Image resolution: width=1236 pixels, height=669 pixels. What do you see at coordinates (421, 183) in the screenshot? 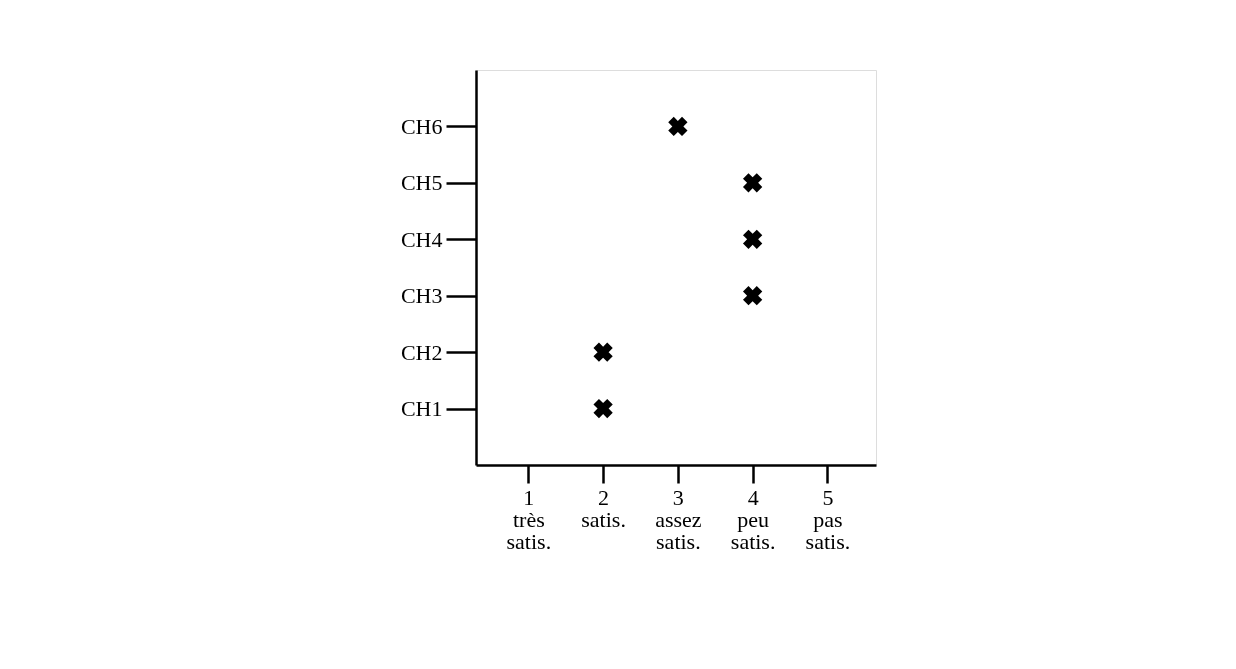
I see `y-tick-label: CH5` at bounding box center [421, 183].